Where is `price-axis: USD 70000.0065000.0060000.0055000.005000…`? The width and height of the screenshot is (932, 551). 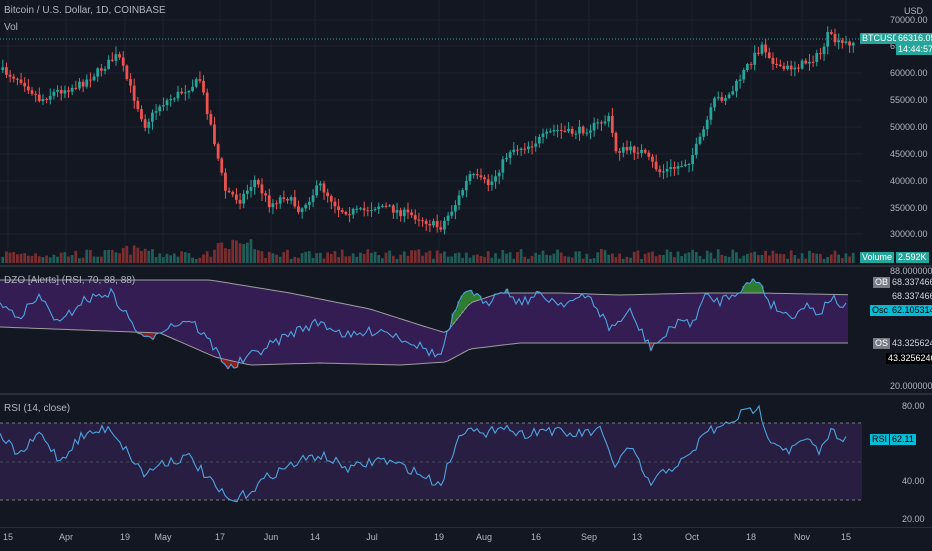 price-axis: USD 70000.0065000.0060000.0055000.005000… is located at coordinates (896, 132).